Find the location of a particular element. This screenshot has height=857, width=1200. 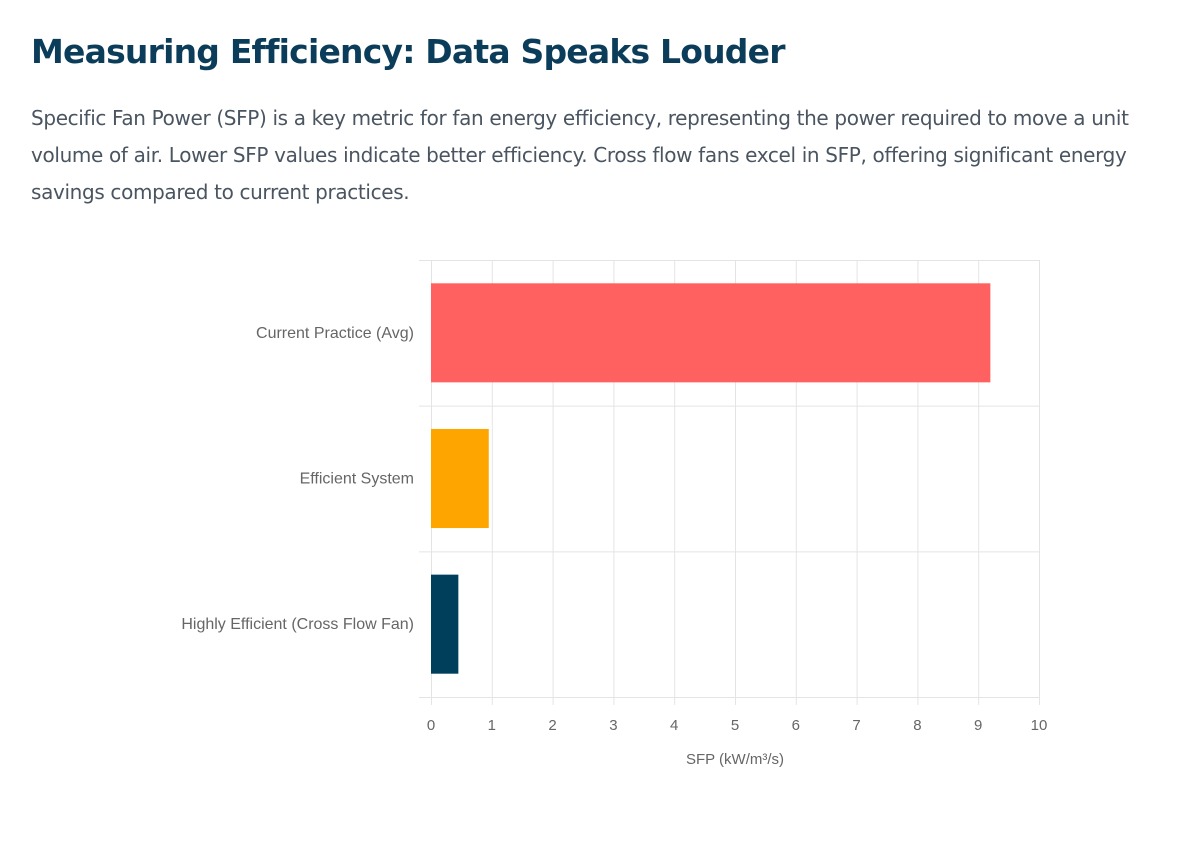

x-tick-label: 5 is located at coordinates (735, 725).